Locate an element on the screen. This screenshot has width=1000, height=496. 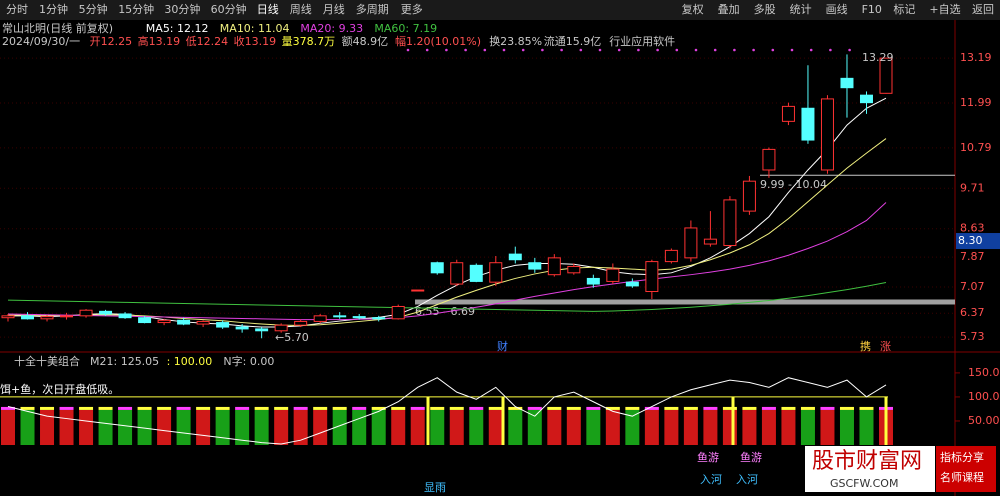
toolbar-tab: 1分钟 is located at coordinates (53, 9).